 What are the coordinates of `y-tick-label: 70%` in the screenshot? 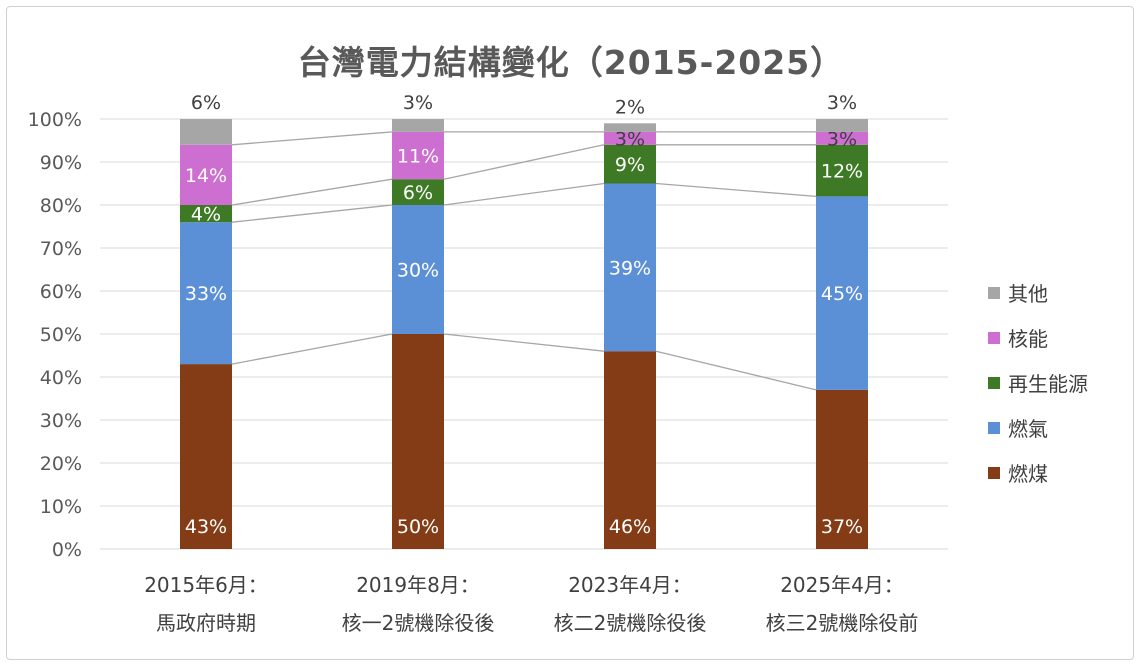 It's located at (61, 249).